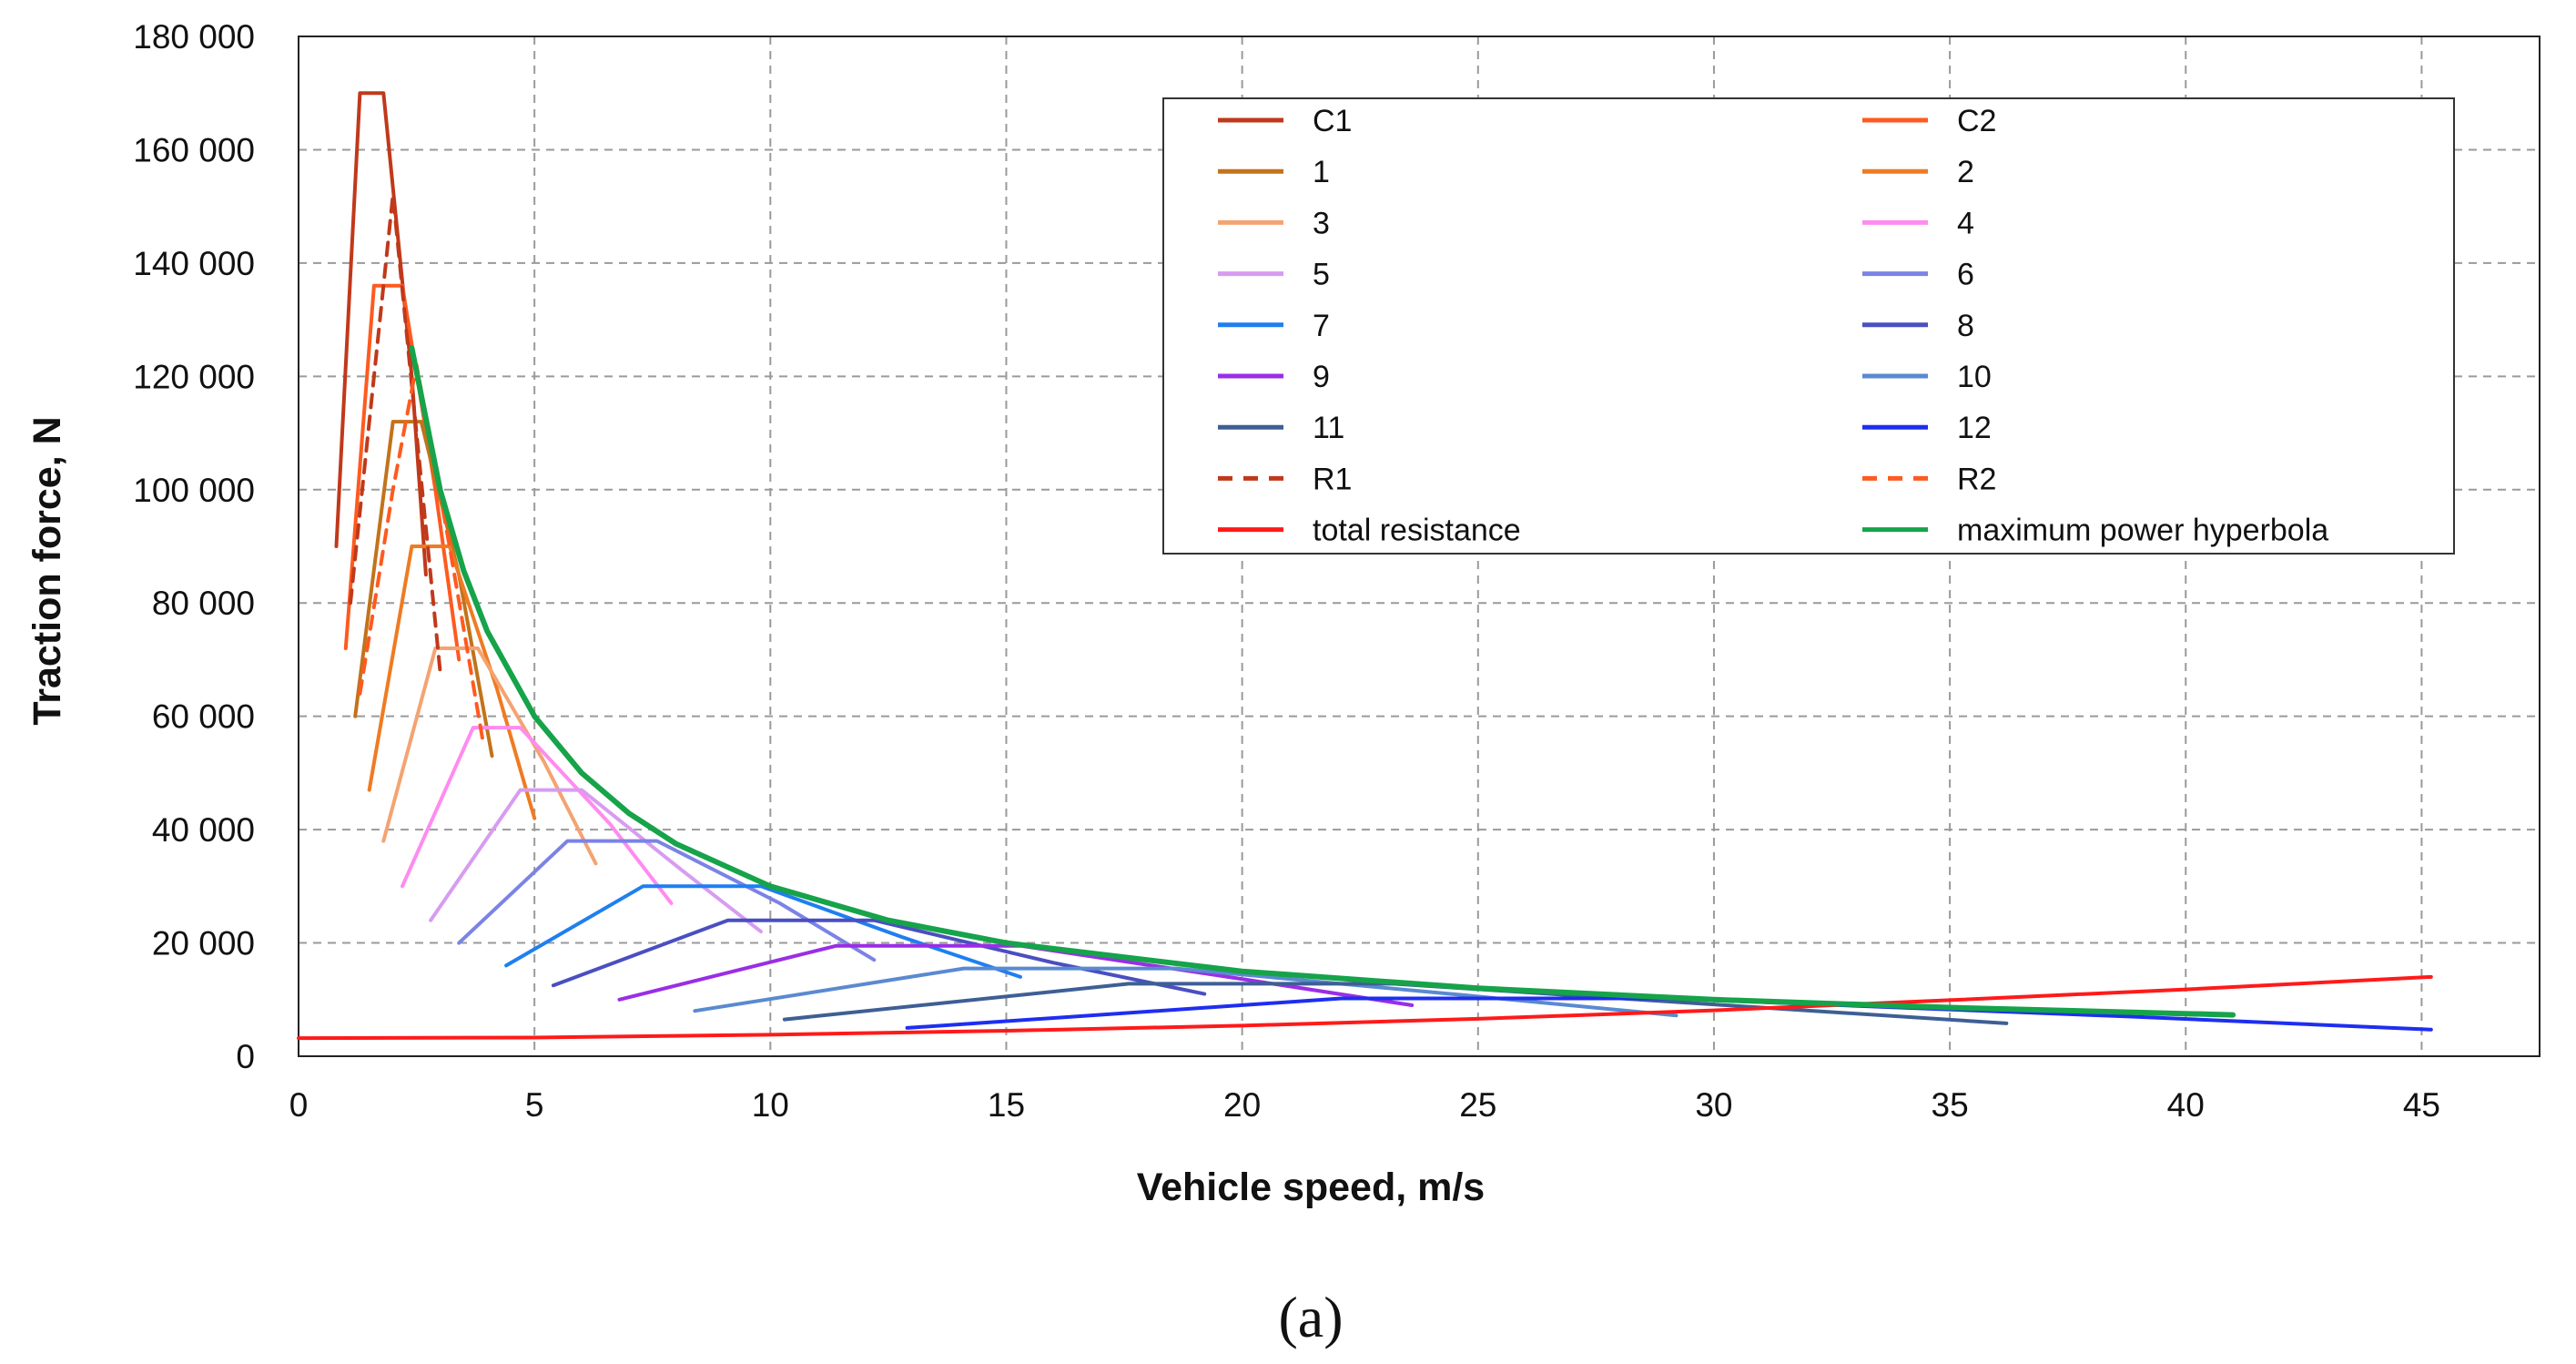  What do you see at coordinates (1285, 121) in the screenshot?
I see `legend-item-c1: C1` at bounding box center [1285, 121].